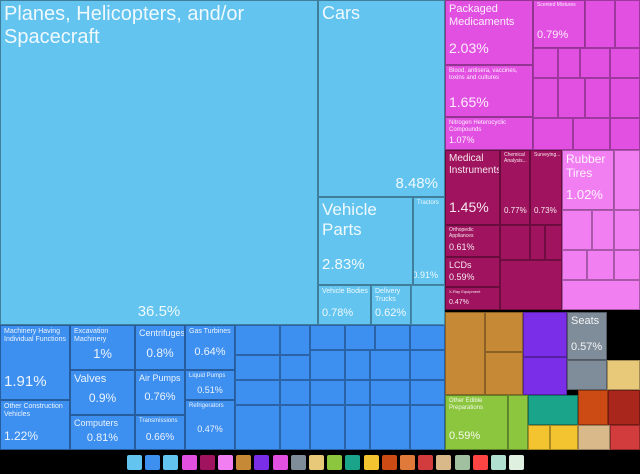 The width and height of the screenshot is (640, 474). What do you see at coordinates (210, 389) in the screenshot?
I see `tile-value: 0.51%` at bounding box center [210, 389].